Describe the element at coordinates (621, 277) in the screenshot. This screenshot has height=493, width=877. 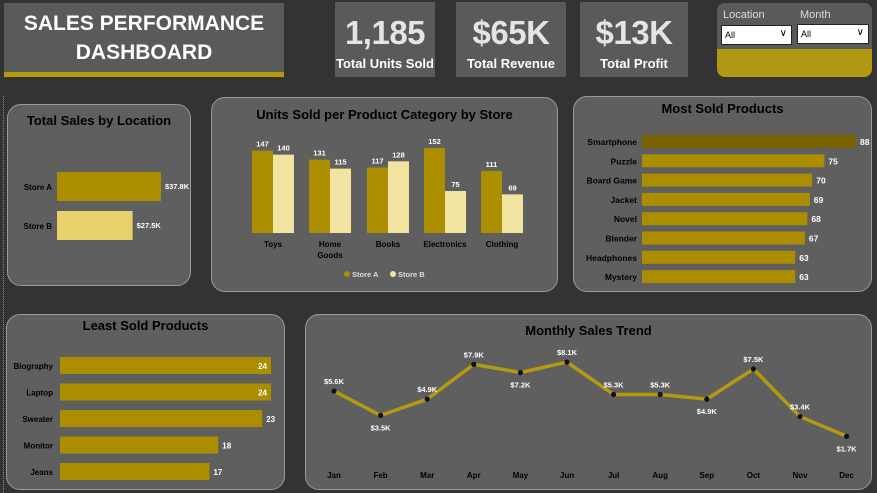
I see `bar-category-label: Mystery` at that location.